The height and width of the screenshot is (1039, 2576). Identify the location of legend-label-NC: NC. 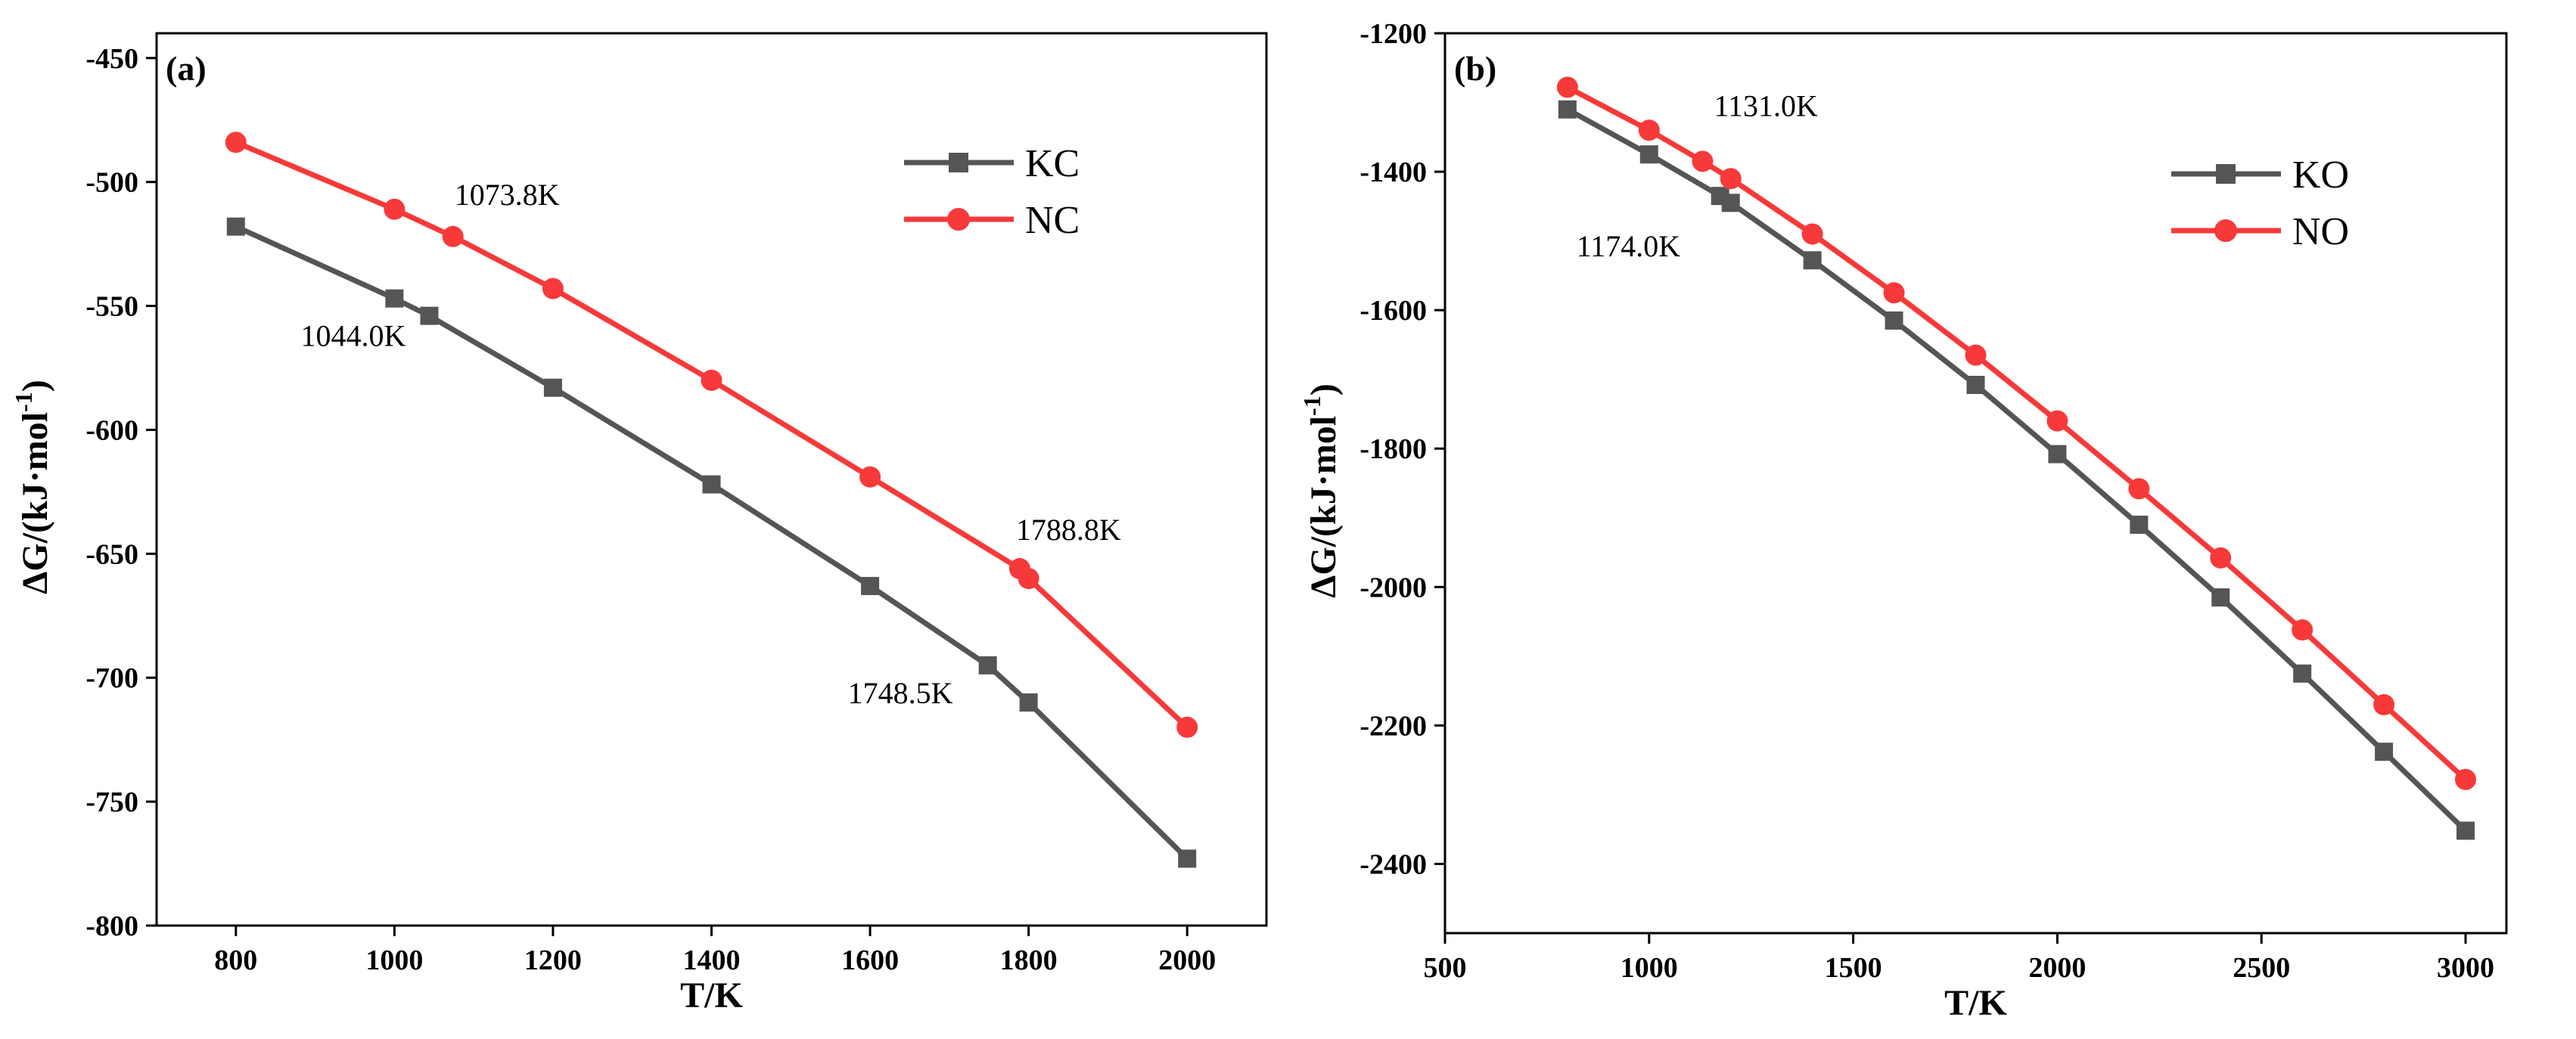
(1052, 220).